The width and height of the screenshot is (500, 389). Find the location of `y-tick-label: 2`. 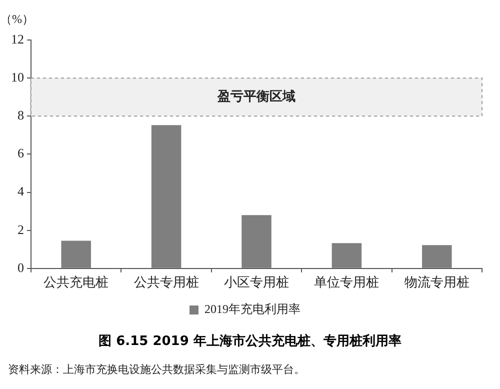

y-tick-label: 2 is located at coordinates (21, 229).